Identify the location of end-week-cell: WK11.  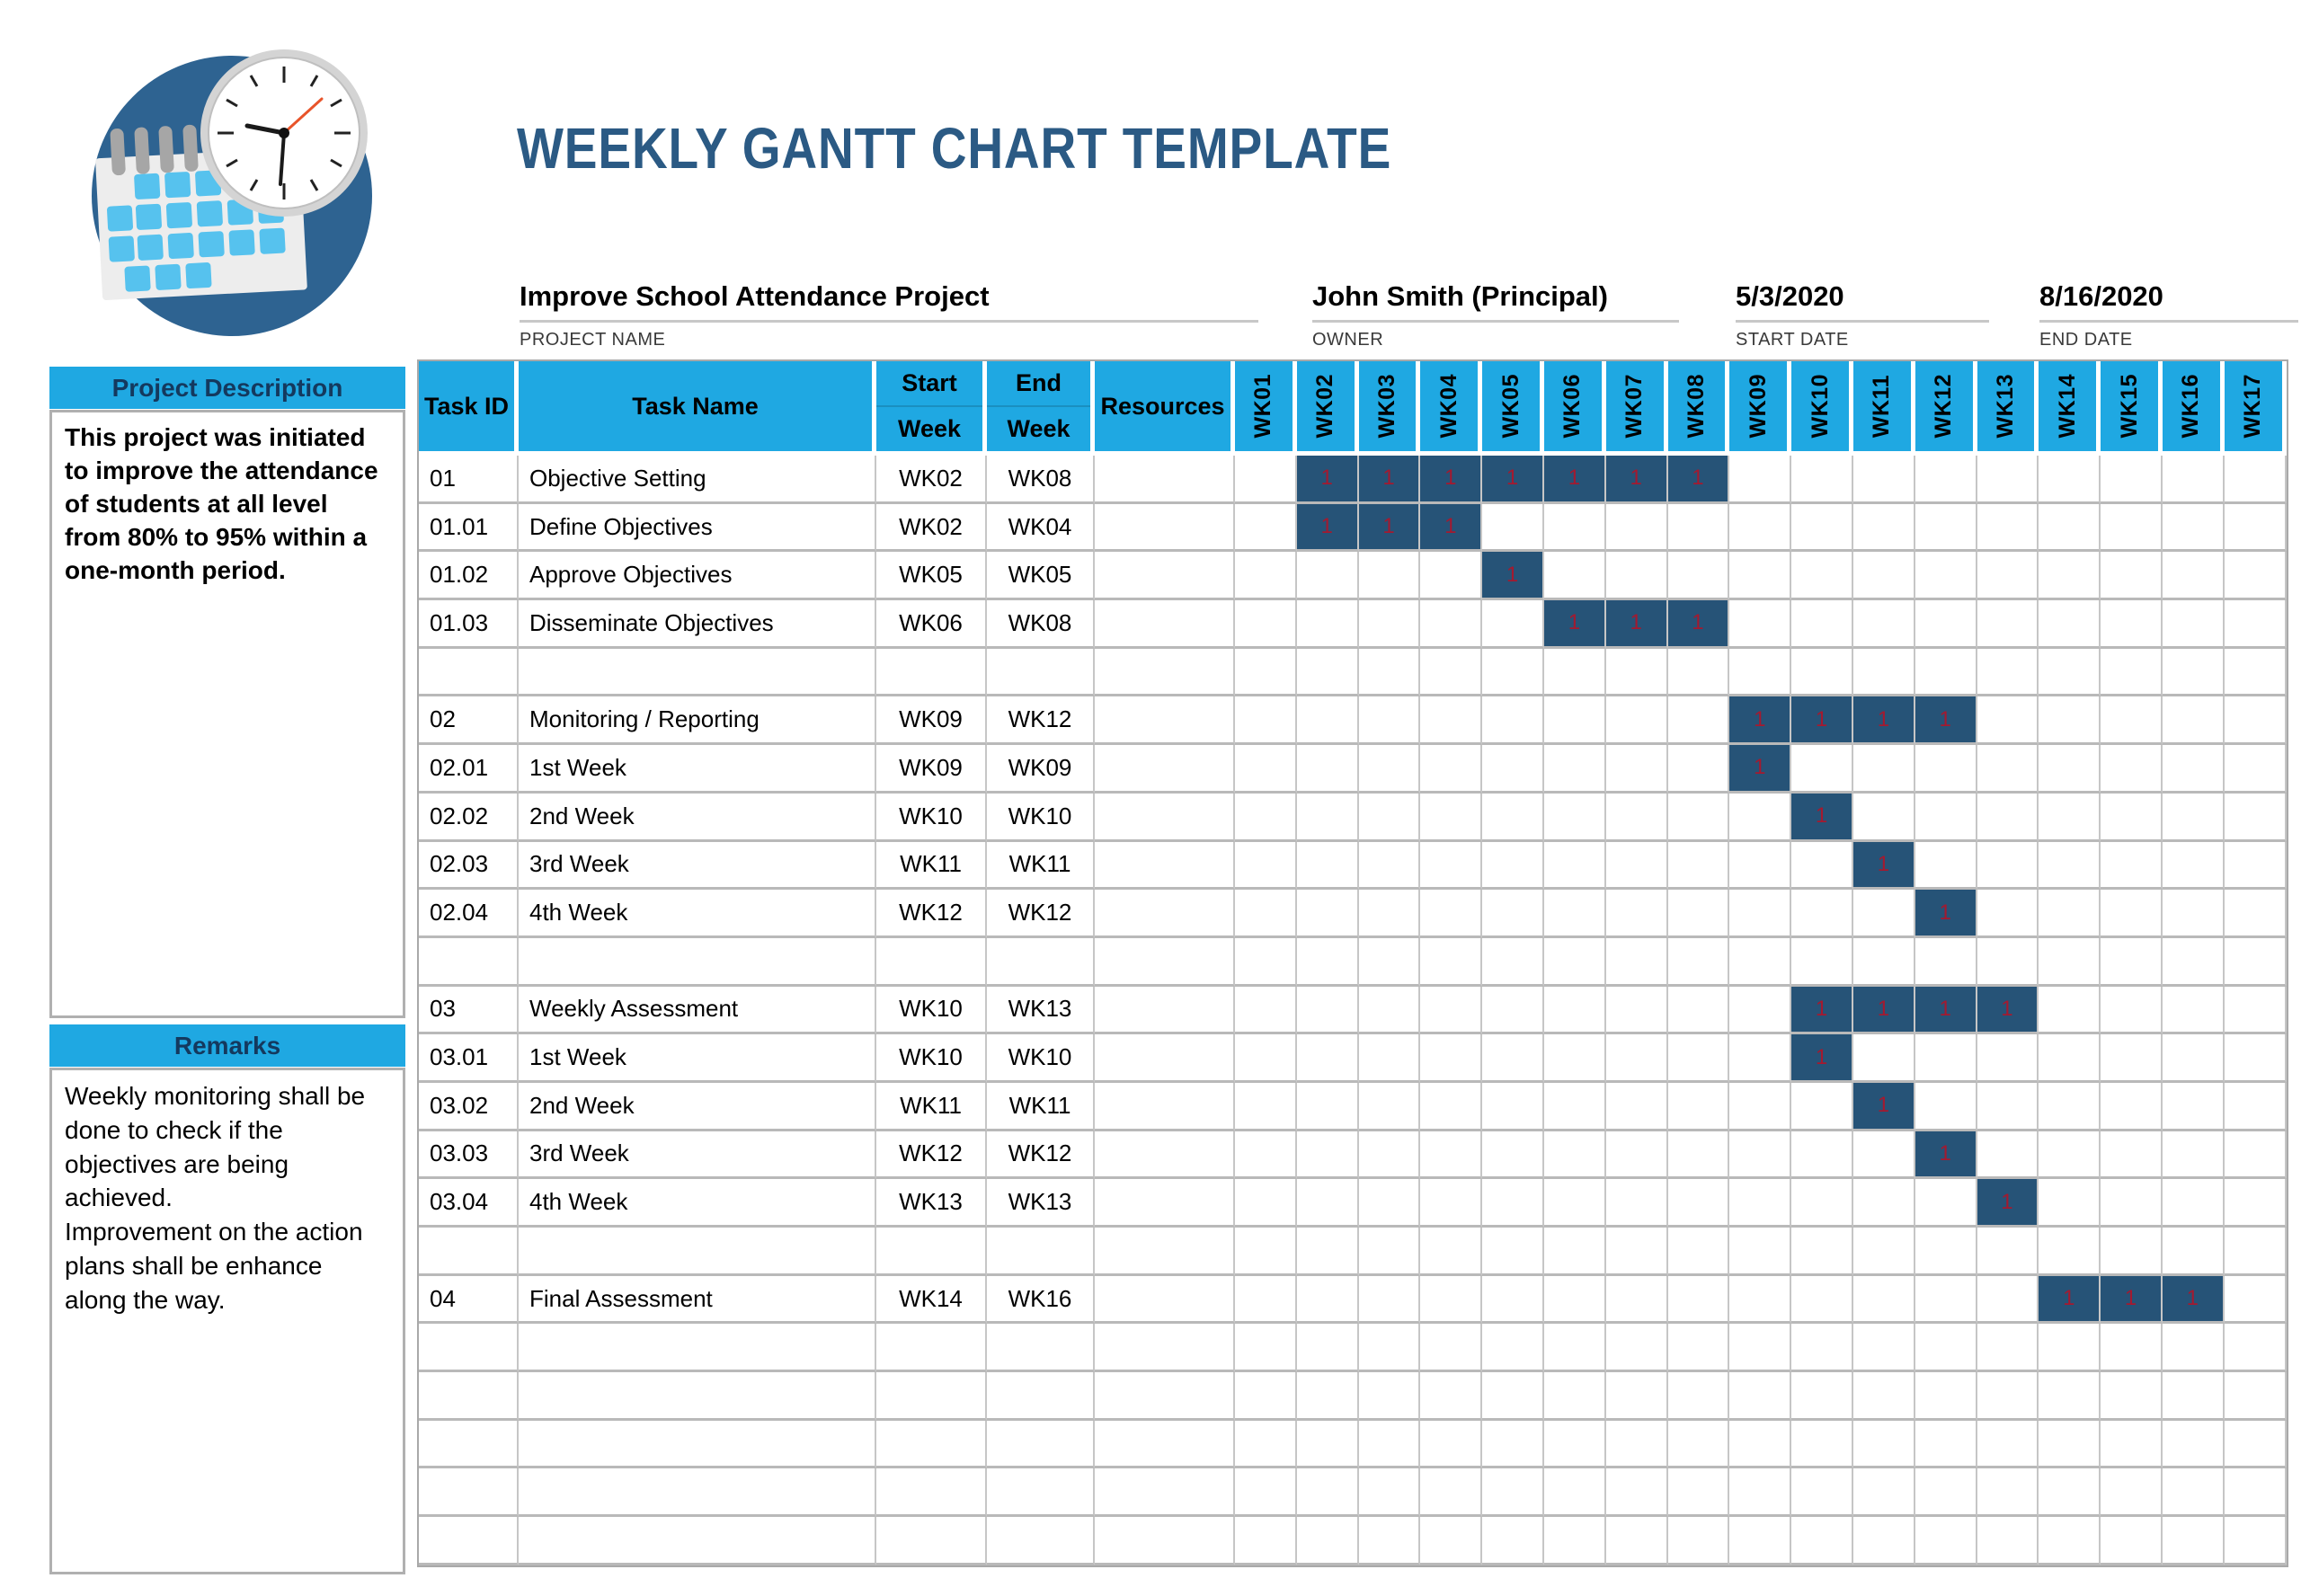
(1041, 1106).